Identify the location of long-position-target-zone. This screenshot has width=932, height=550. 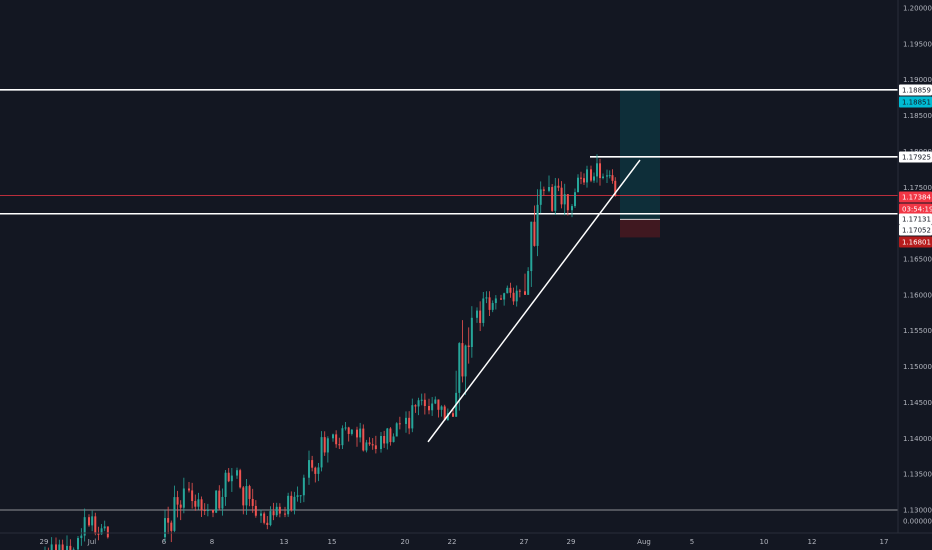
(640, 155).